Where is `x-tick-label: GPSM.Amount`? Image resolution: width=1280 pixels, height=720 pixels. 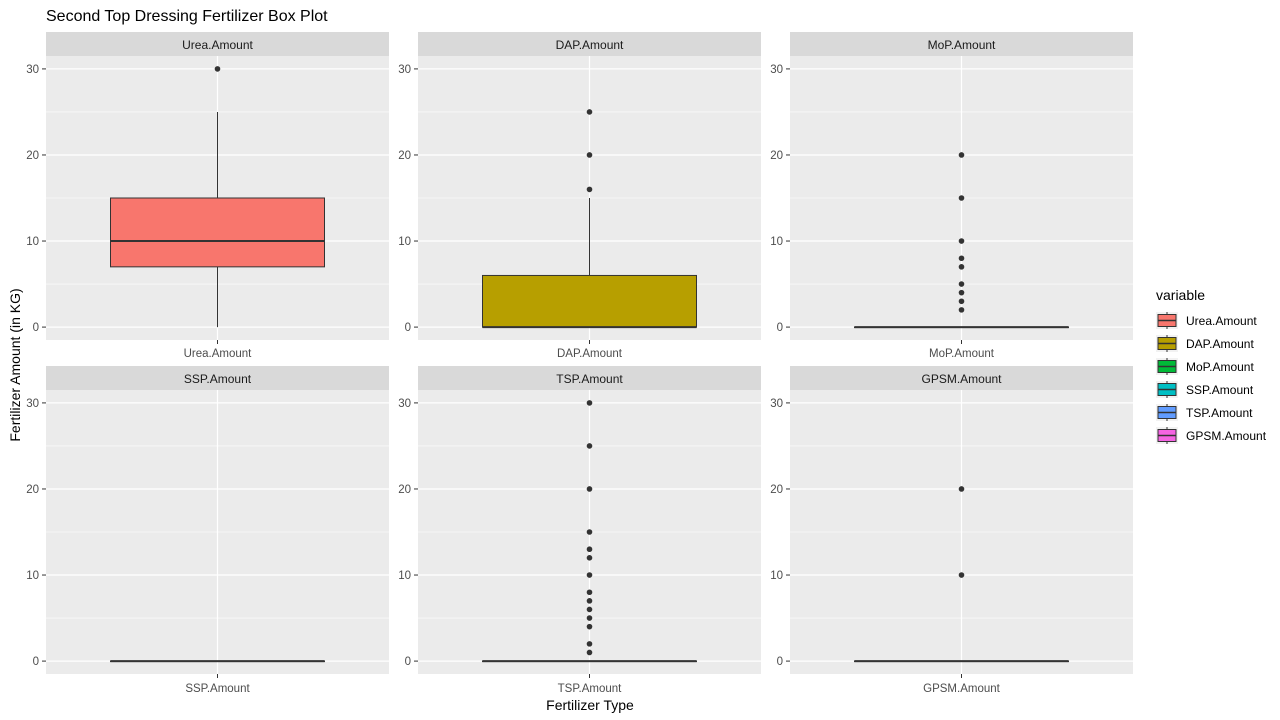 x-tick-label: GPSM.Amount is located at coordinates (961, 689).